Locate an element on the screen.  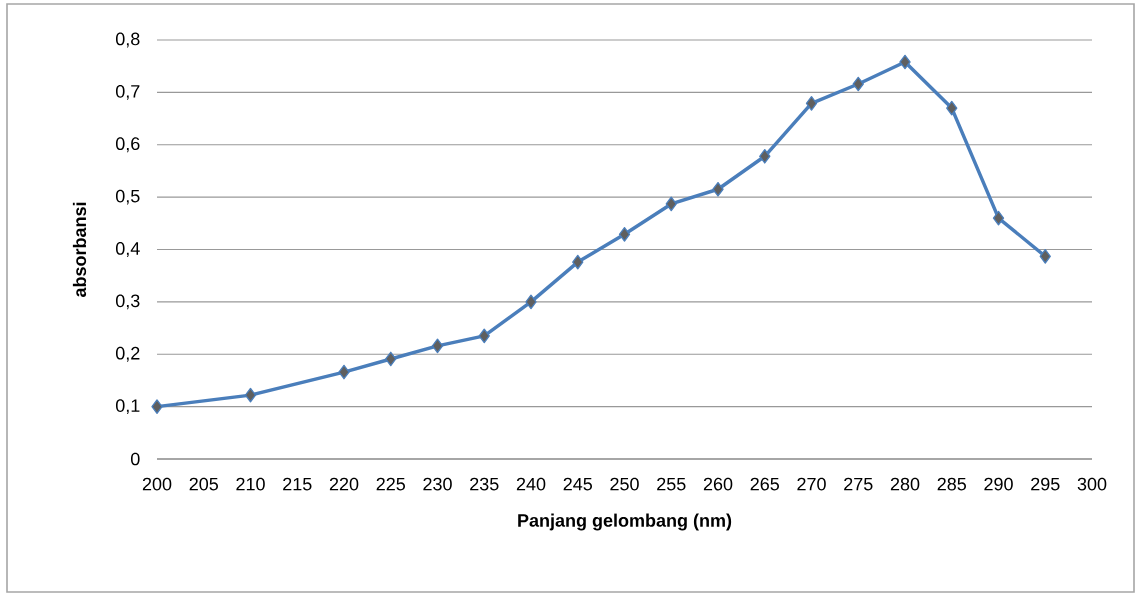
y-tick-label: 0,1 is located at coordinates (127, 407).